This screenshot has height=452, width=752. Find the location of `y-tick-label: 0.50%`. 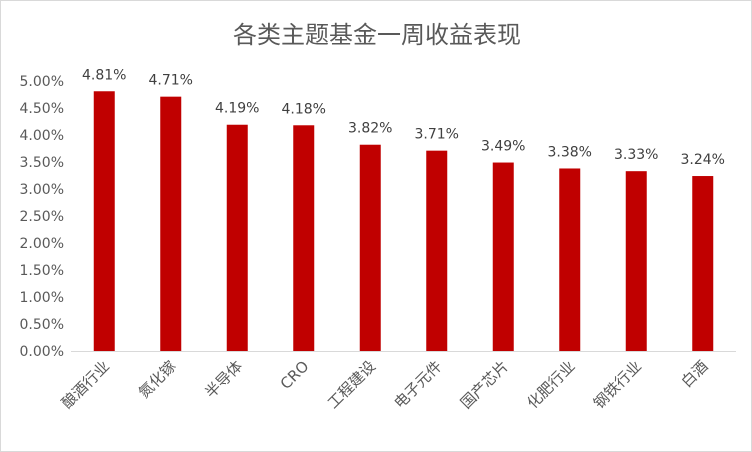

y-tick-label: 0.50% is located at coordinates (42, 325).